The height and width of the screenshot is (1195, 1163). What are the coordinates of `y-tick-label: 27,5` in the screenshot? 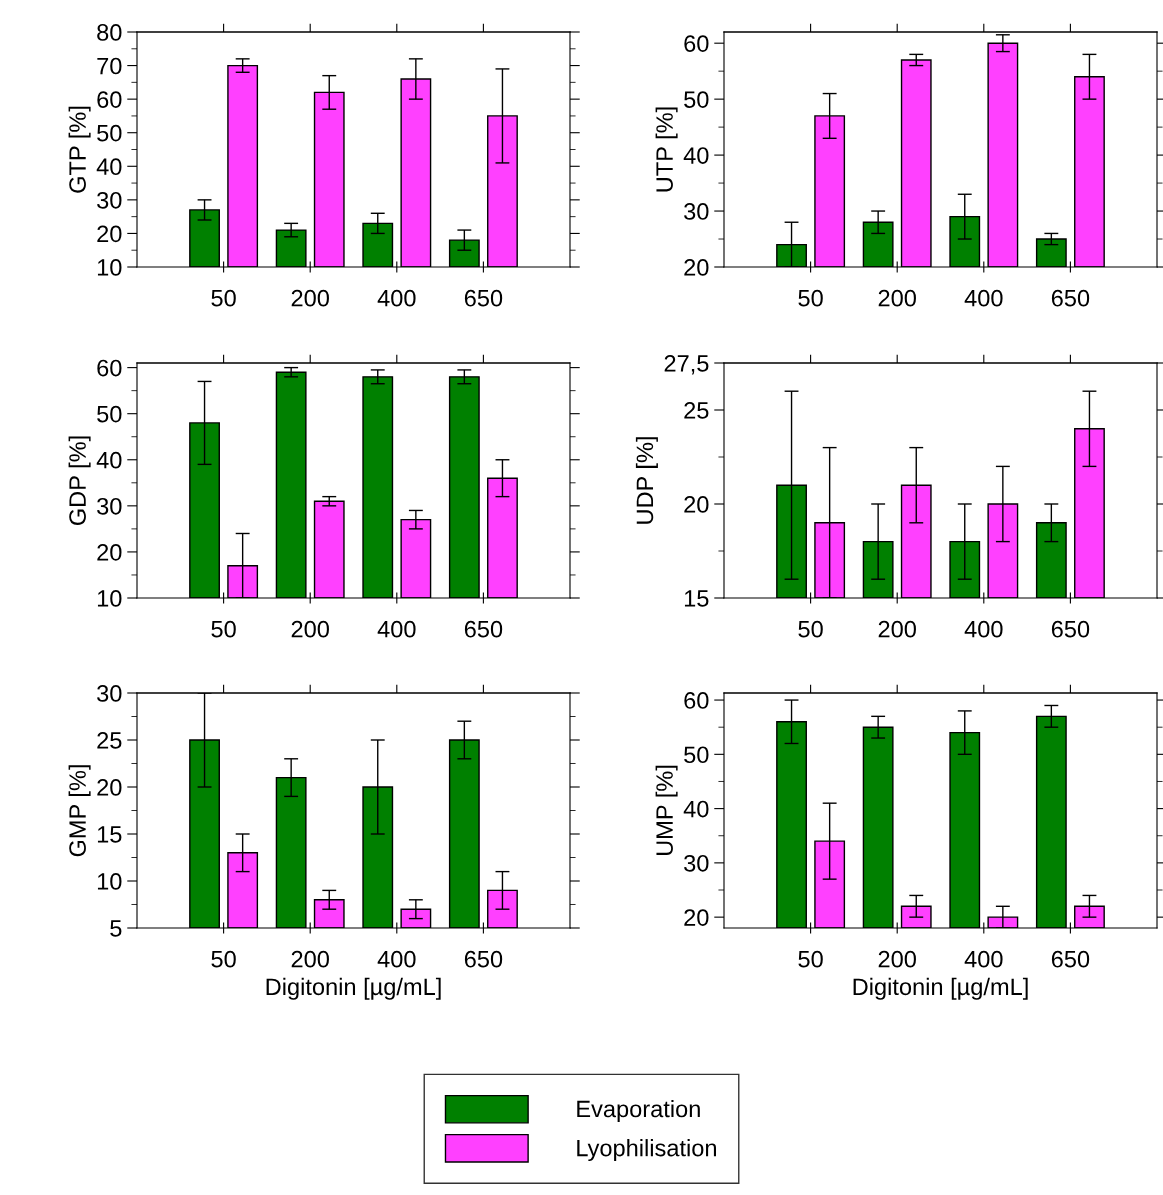 It's located at (686, 365).